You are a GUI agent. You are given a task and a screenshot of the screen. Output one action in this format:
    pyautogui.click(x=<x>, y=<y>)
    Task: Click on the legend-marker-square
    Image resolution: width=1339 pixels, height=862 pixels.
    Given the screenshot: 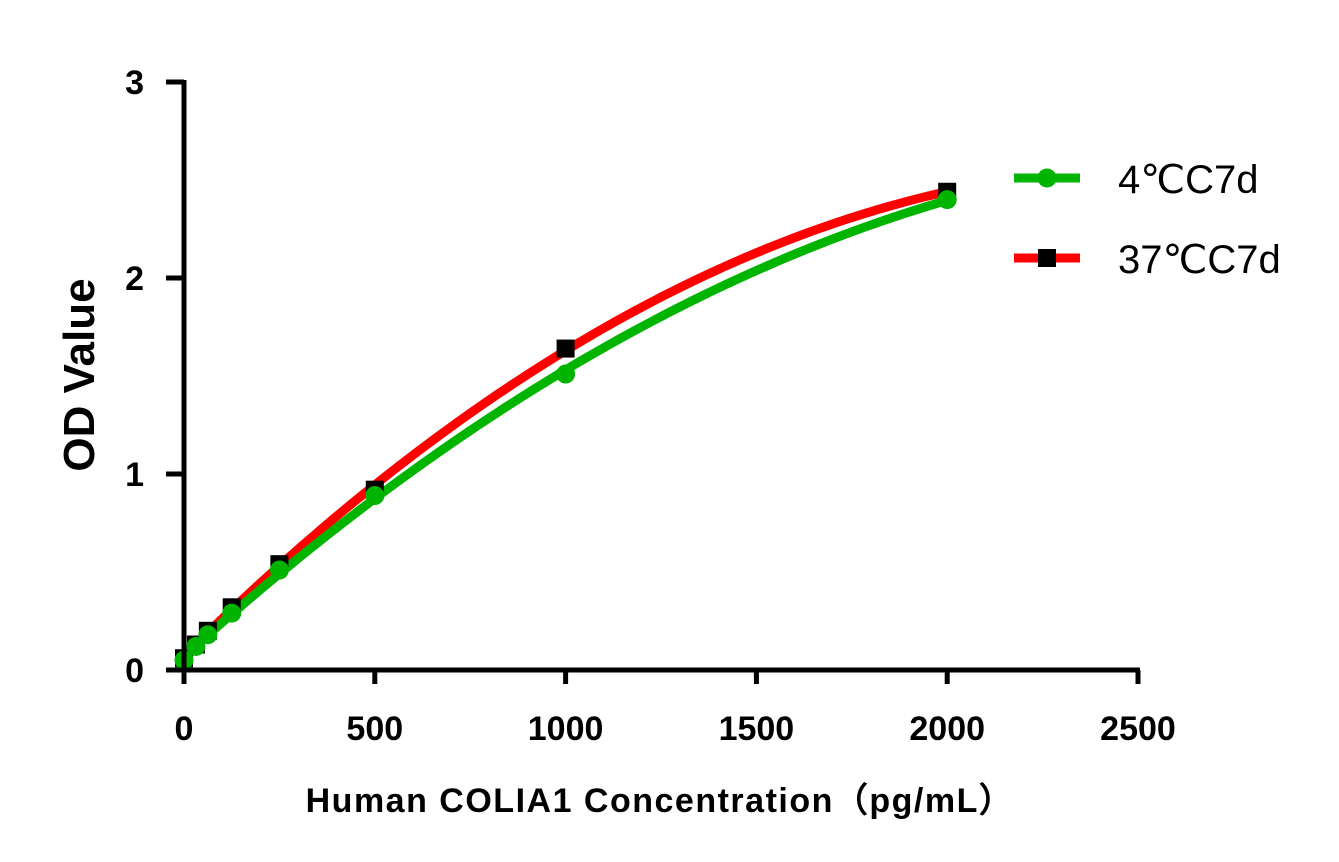 What is the action you would take?
    pyautogui.click(x=1047, y=258)
    